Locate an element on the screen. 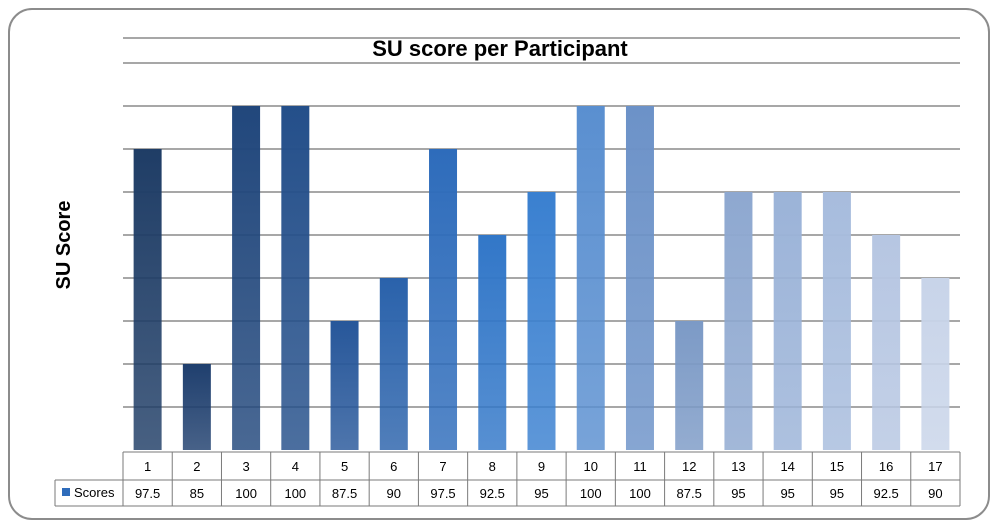 Image resolution: width=1000 pixels, height=530 pixels. x-tick-label: 4 is located at coordinates (295, 466).